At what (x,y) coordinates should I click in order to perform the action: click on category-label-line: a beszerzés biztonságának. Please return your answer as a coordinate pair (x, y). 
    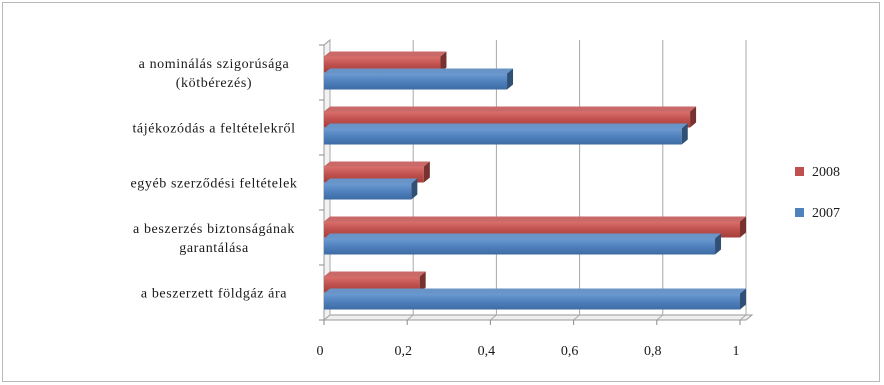
    Looking at the image, I should click on (214, 229).